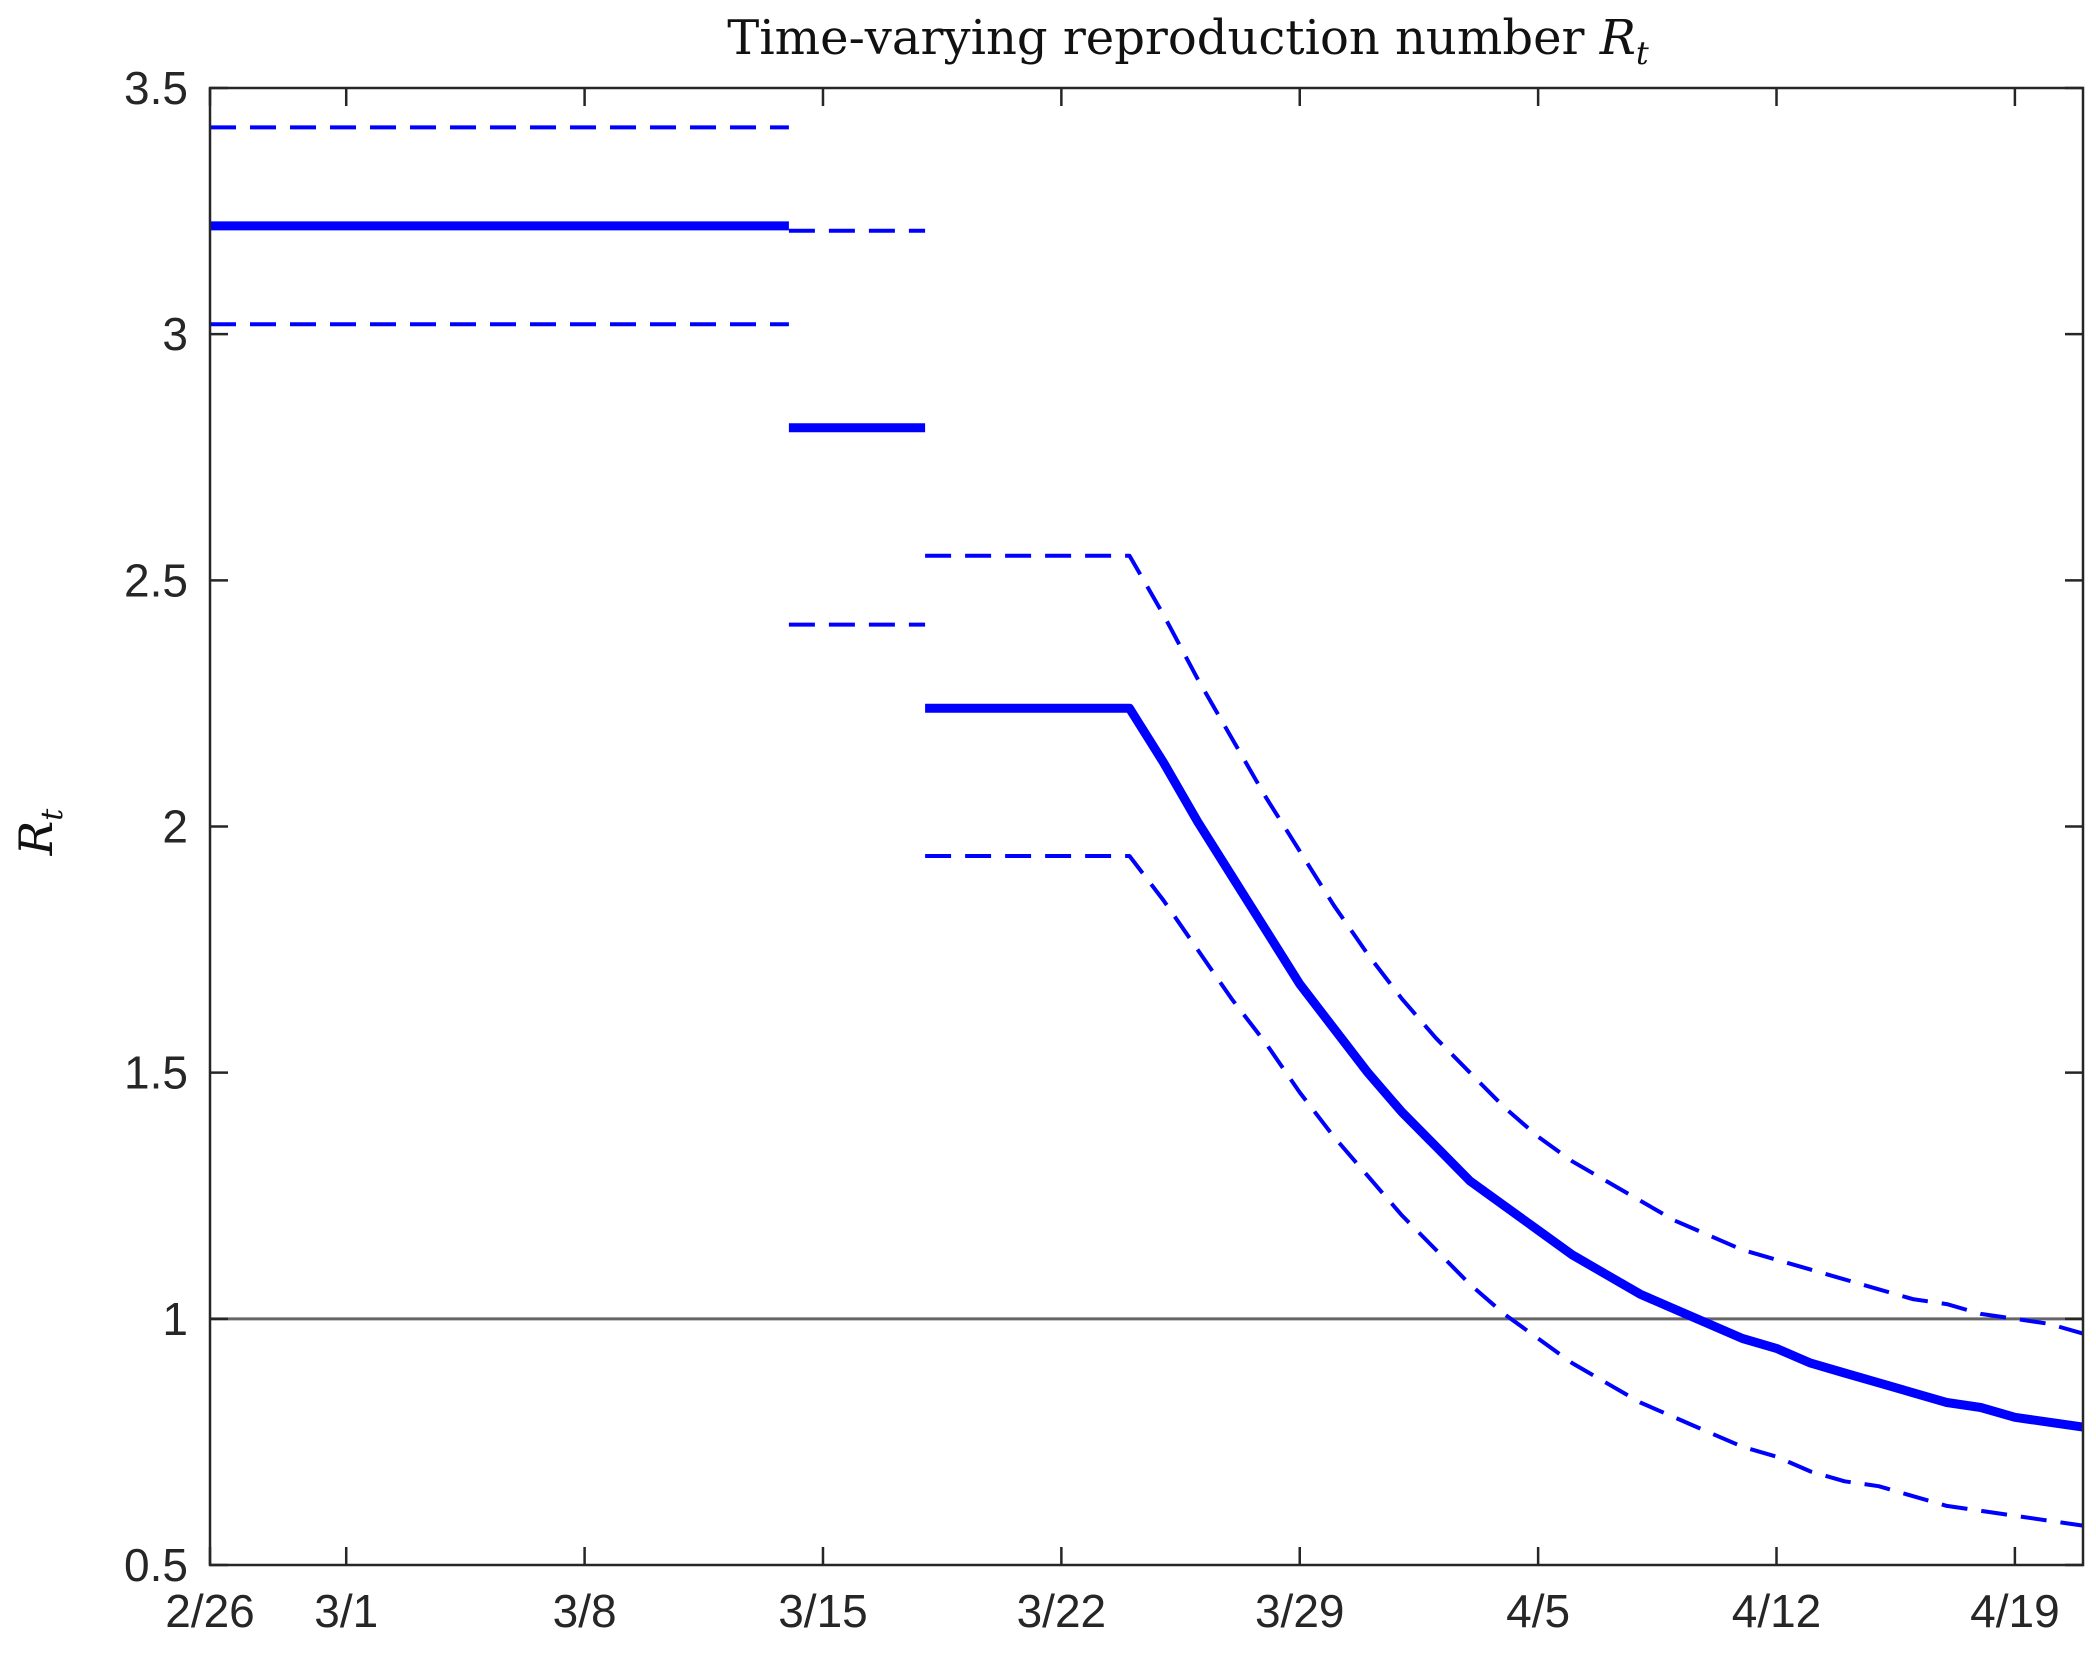 Image resolution: width=2096 pixels, height=1661 pixels. What do you see at coordinates (175, 827) in the screenshot?
I see `y-tick-label: 2` at bounding box center [175, 827].